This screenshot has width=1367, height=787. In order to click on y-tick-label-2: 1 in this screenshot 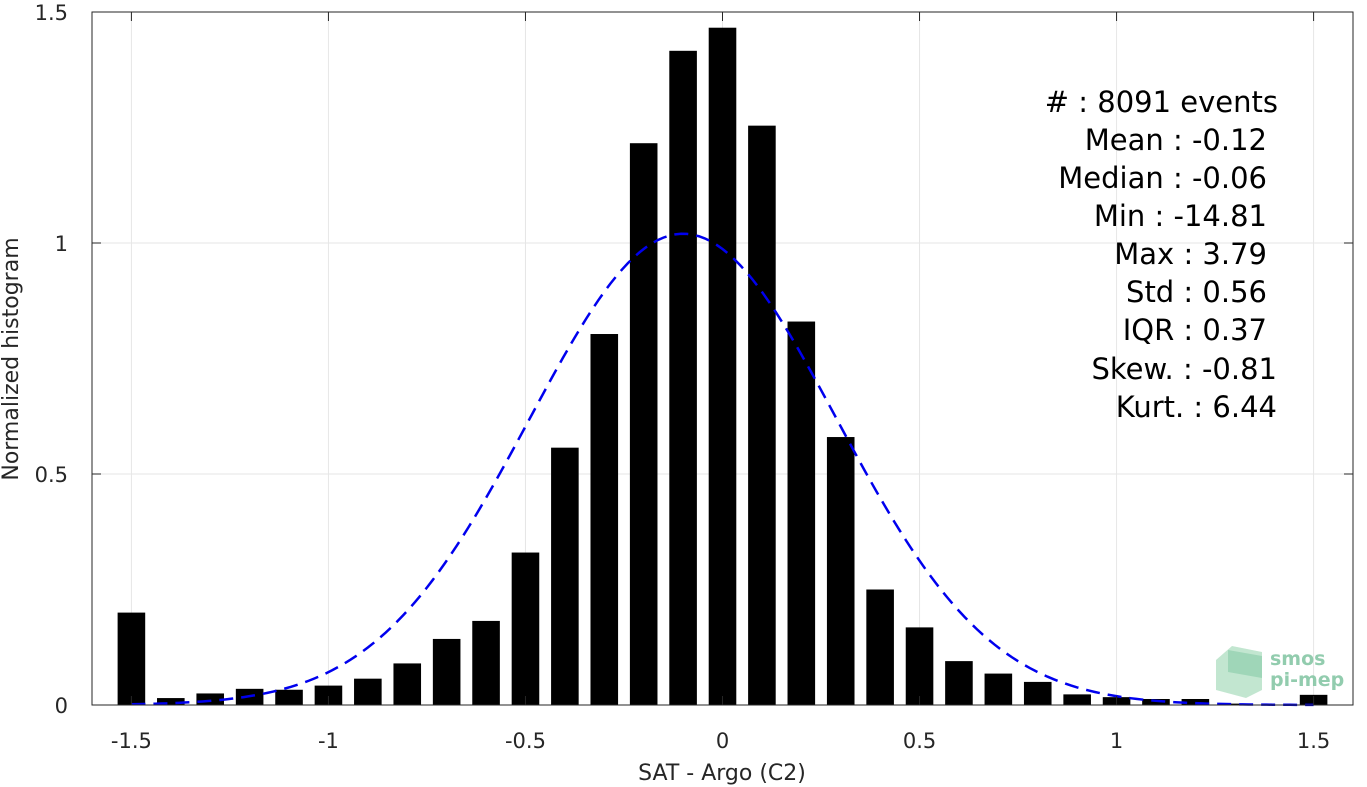, I will do `click(61, 244)`.